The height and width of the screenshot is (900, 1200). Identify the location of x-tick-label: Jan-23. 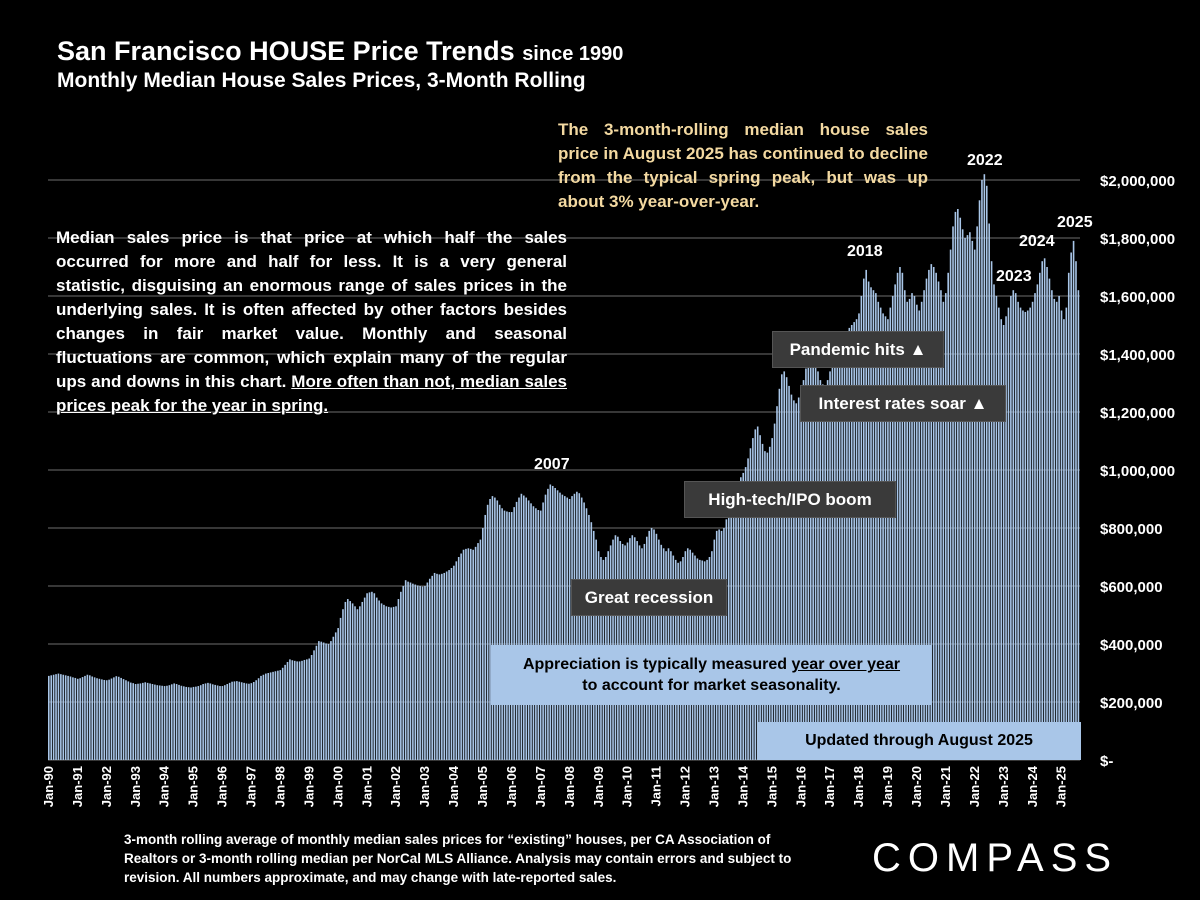
(1003, 786).